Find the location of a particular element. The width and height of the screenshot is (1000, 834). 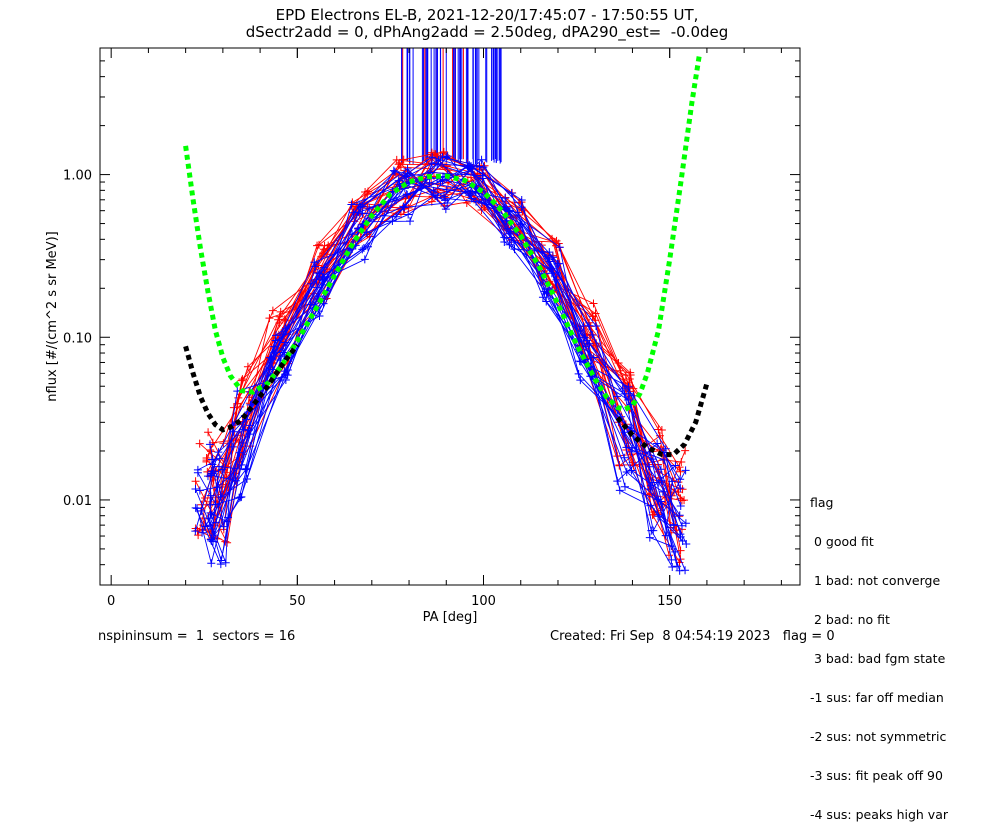

x-tick-label: 100 is located at coordinates (483, 601).